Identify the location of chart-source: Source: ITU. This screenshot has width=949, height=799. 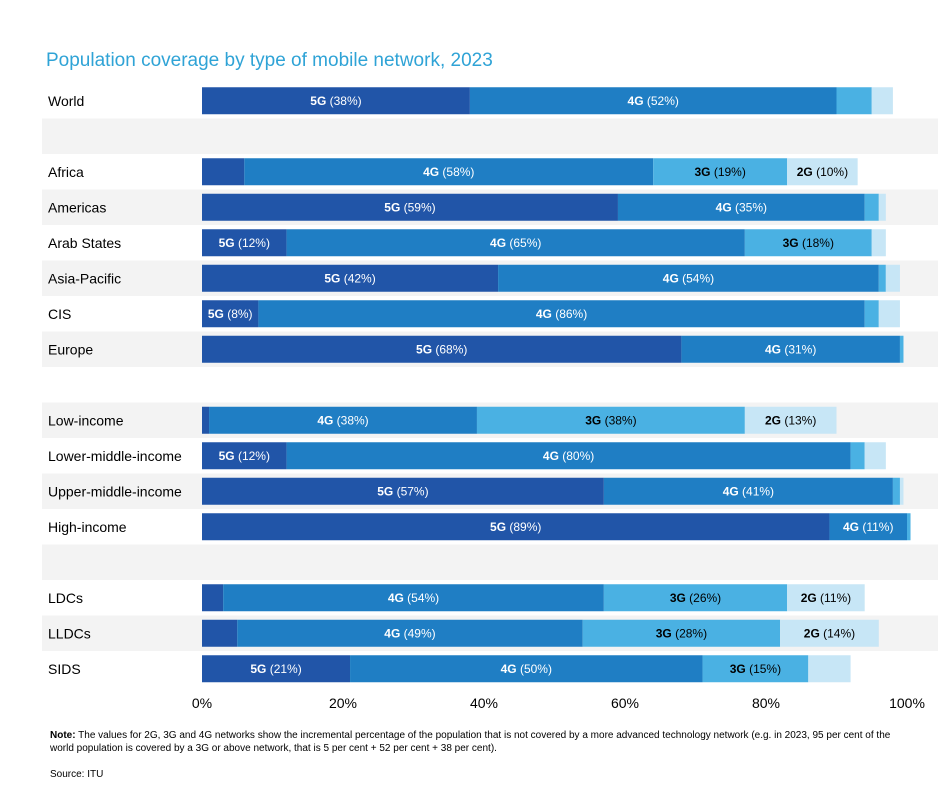
(77, 774).